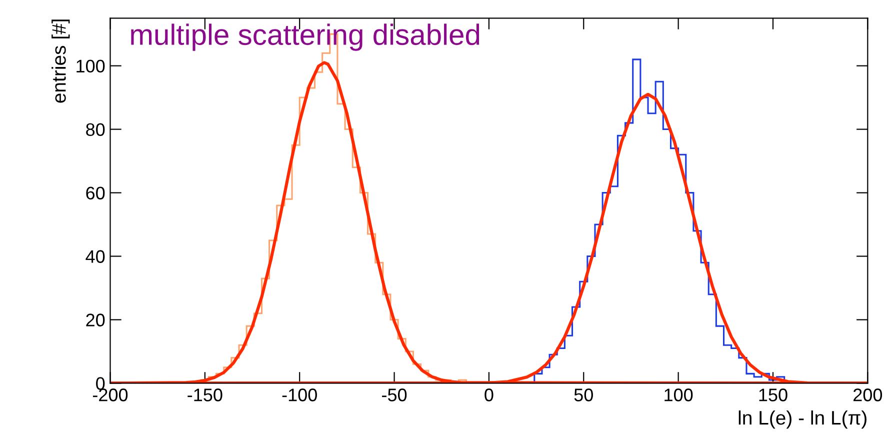  Describe the element at coordinates (95, 256) in the screenshot. I see `y-tick-label: 40` at that location.